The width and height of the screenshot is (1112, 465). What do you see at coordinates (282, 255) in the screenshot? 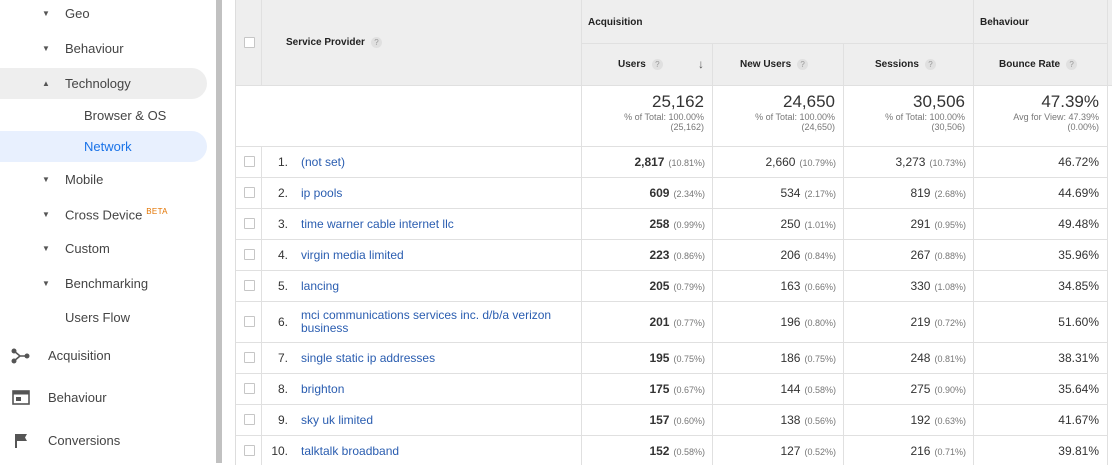
I see `row-number: 4.` at bounding box center [282, 255].